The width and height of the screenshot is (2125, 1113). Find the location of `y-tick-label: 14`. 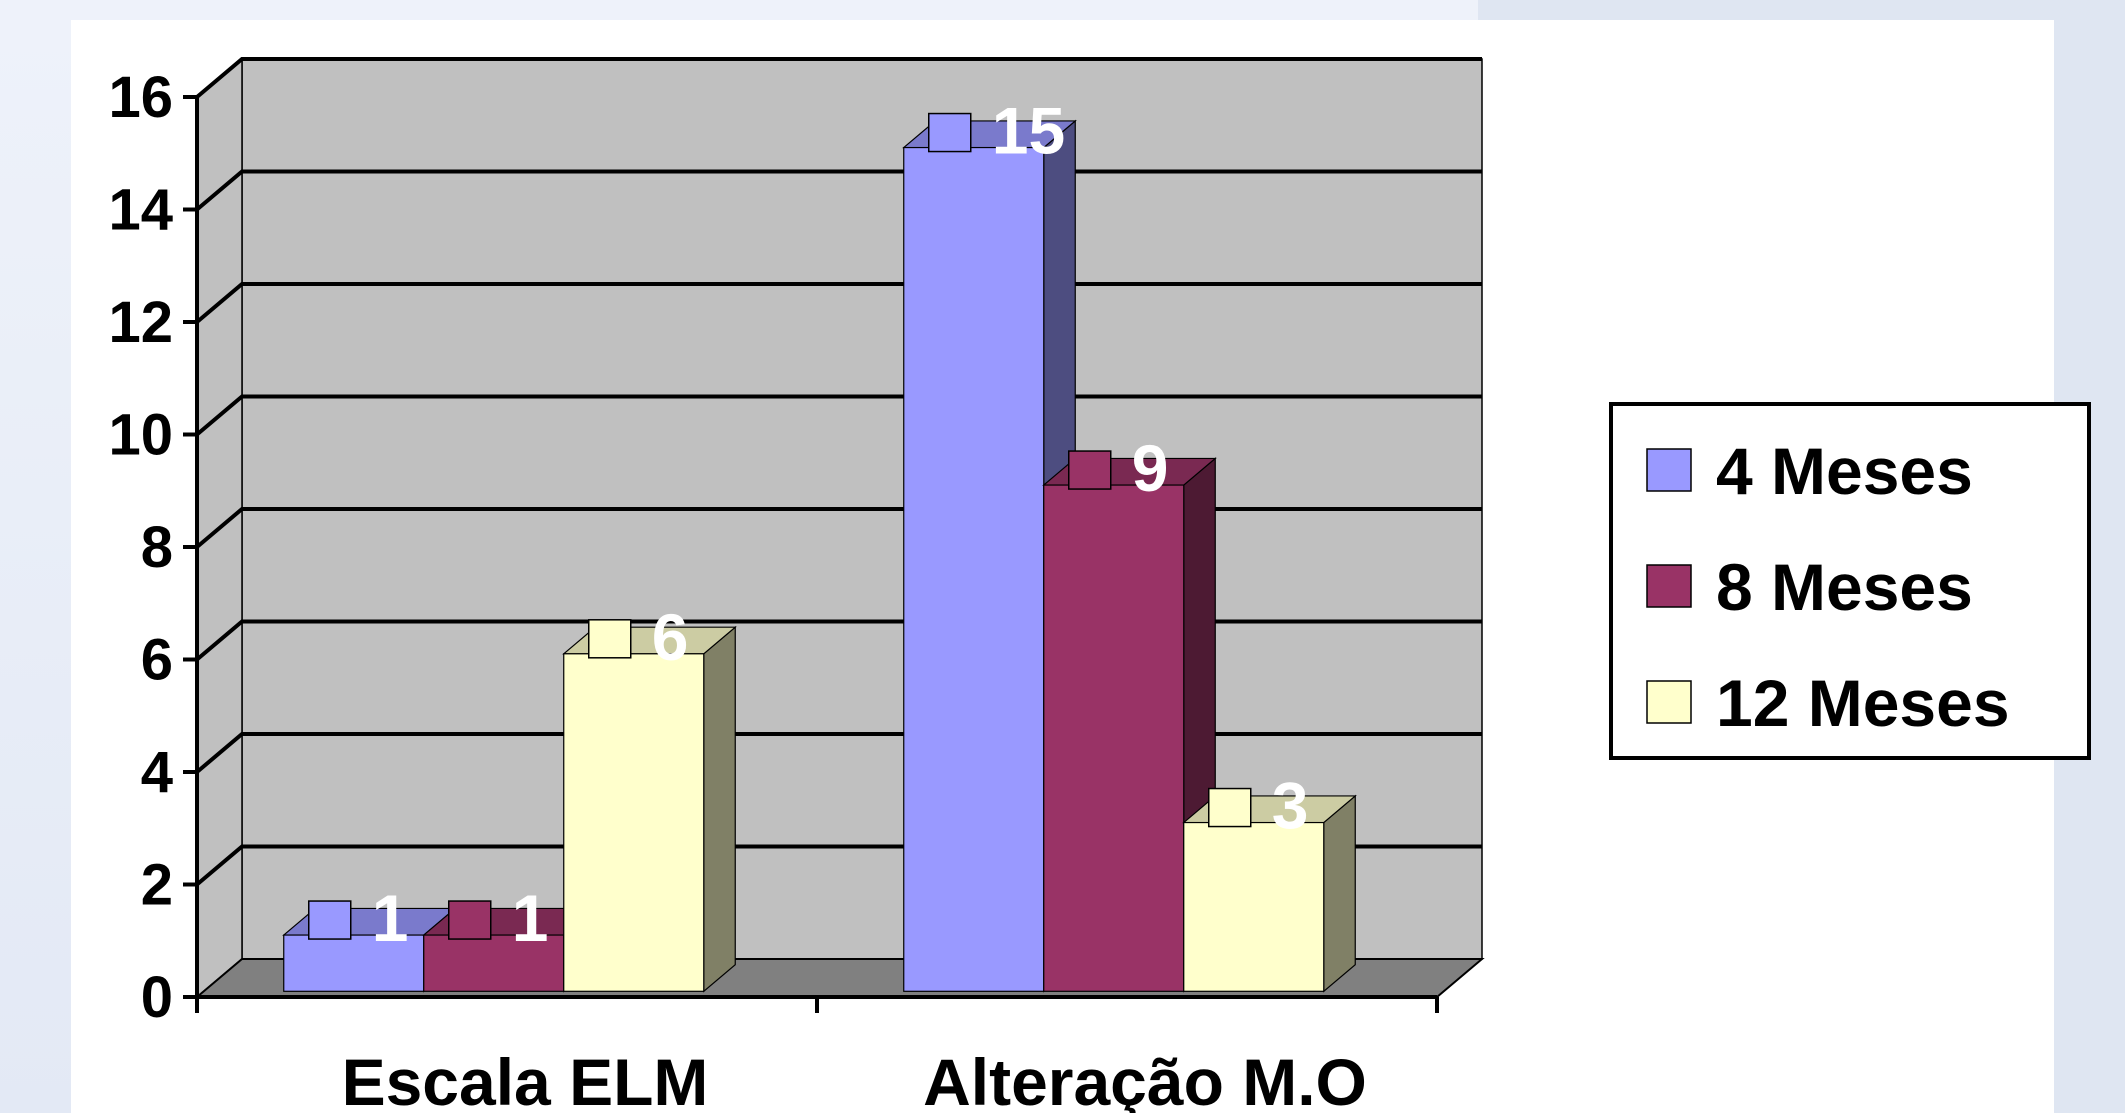

y-tick-label: 14 is located at coordinates (140, 210).